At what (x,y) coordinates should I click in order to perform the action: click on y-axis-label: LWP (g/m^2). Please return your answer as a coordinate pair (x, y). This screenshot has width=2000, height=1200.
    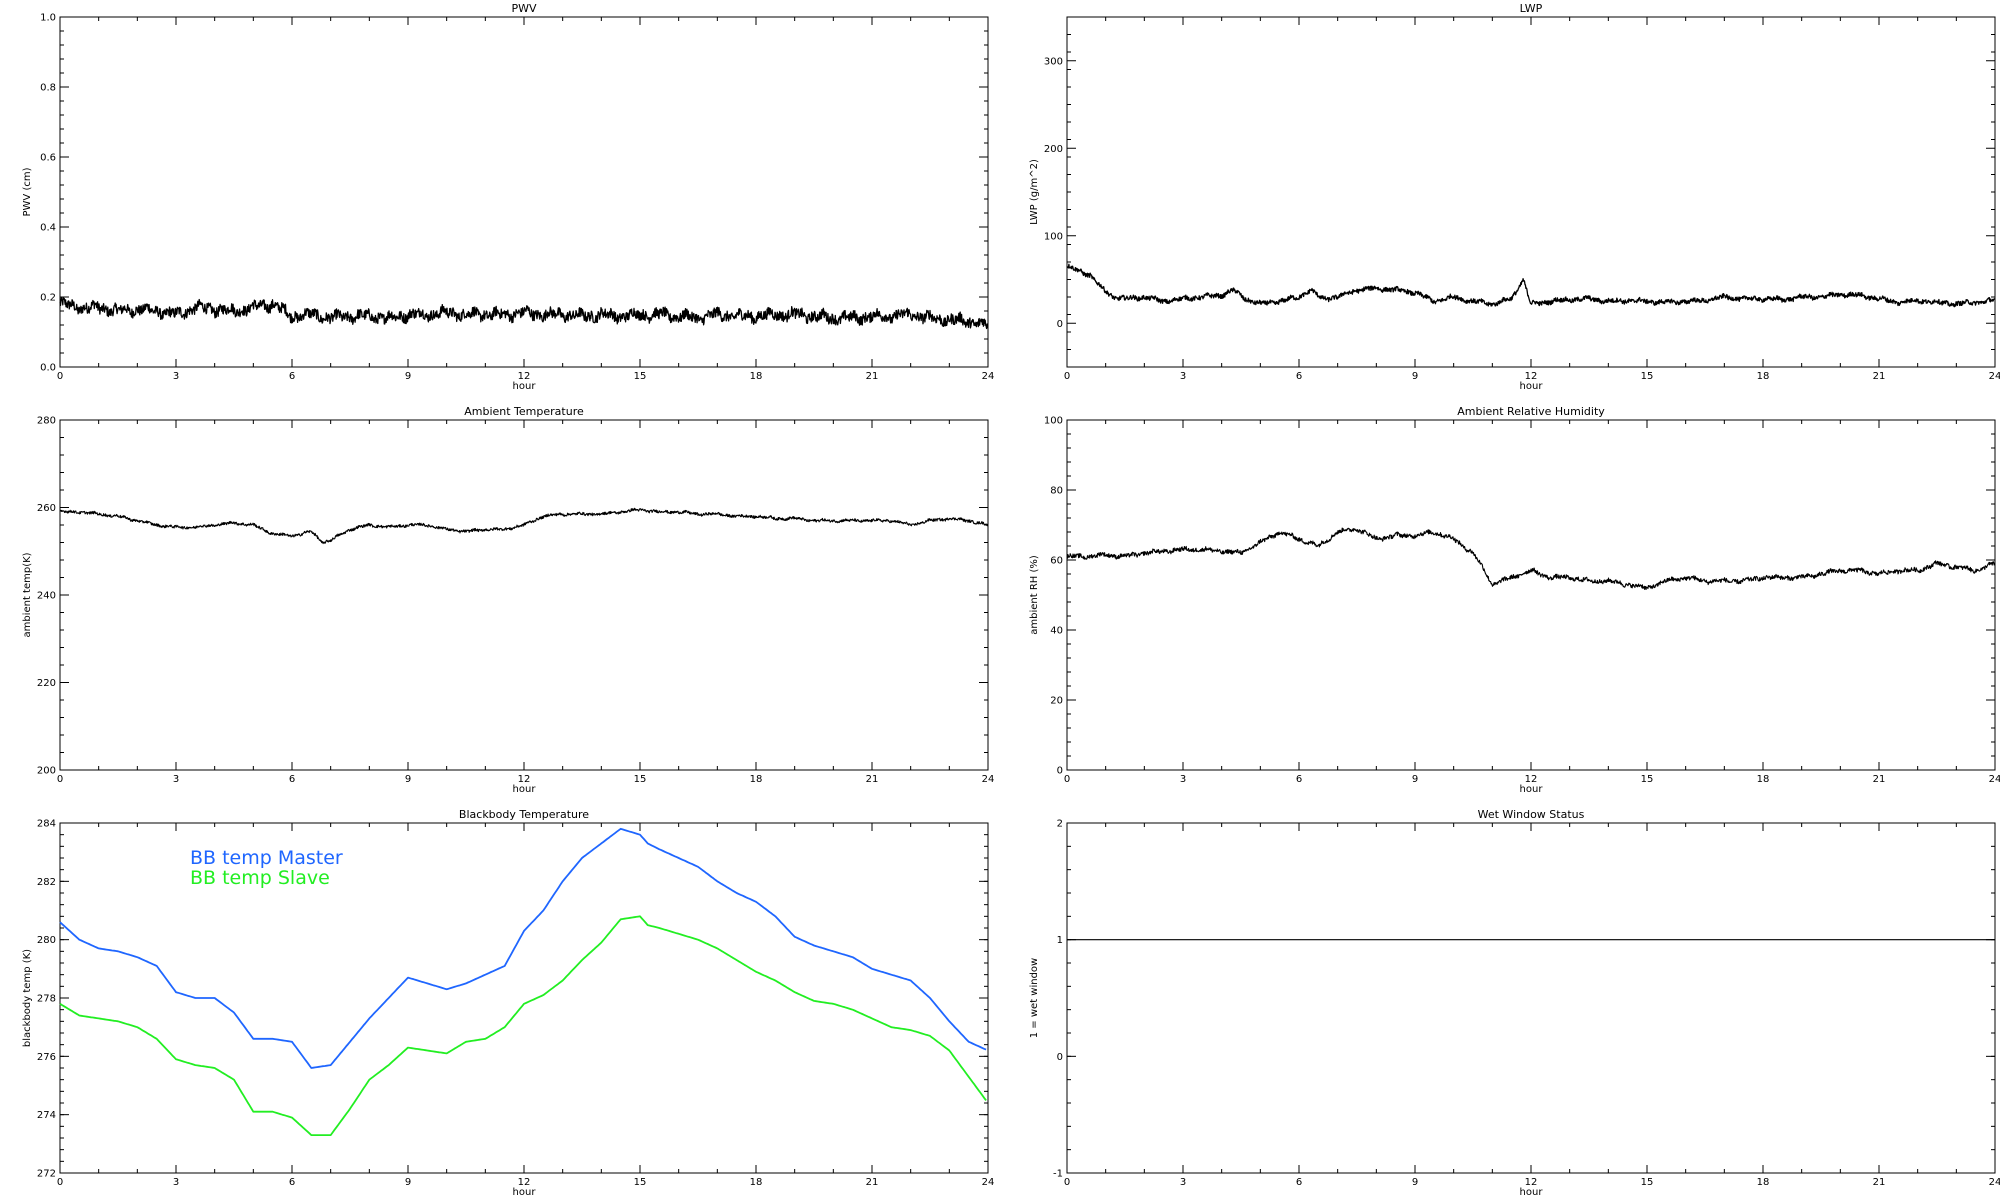
    Looking at the image, I should click on (1034, 192).